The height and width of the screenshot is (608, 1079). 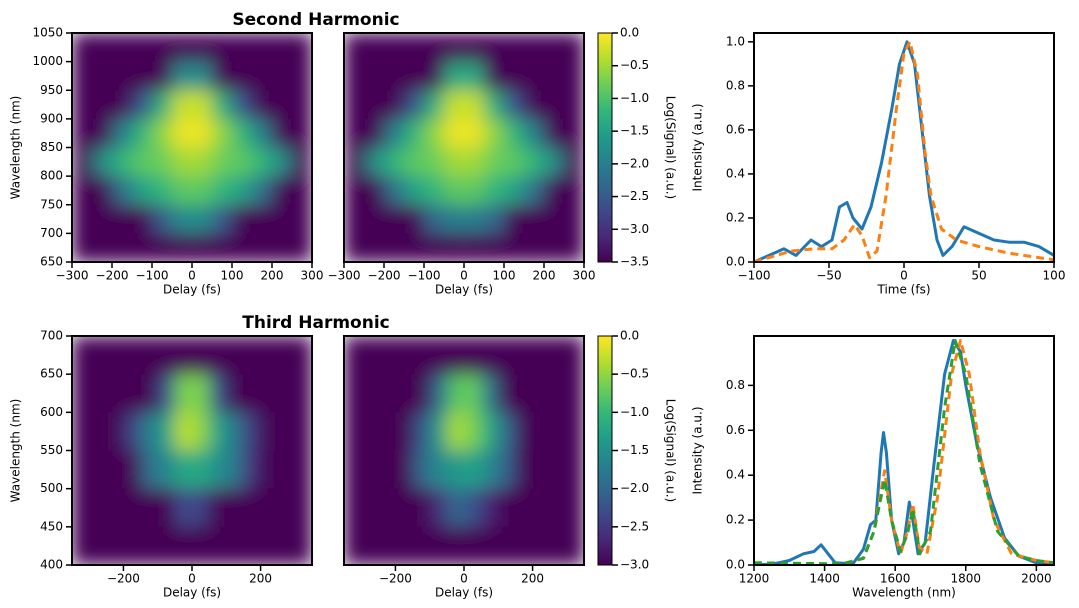 I want to click on x-tick-label: −200, so click(x=384, y=276).